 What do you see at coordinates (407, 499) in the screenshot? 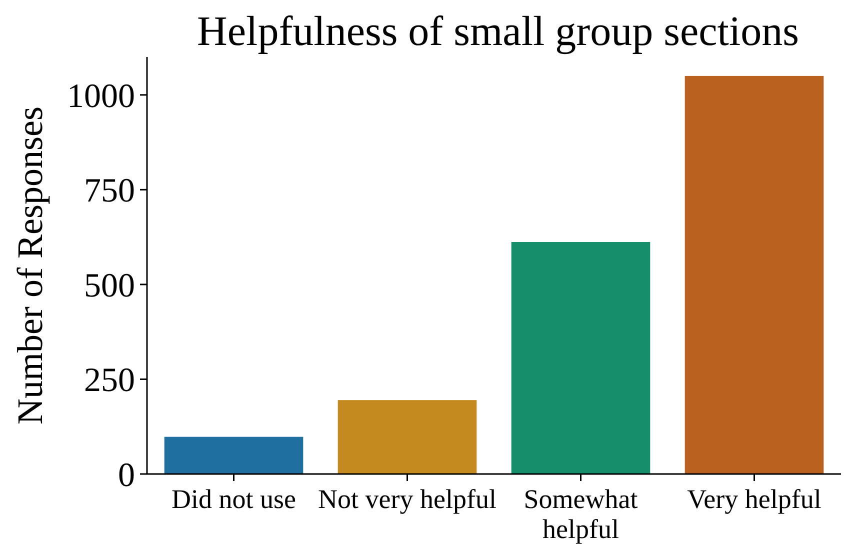
I see `x-tick-label: Not very helpful` at bounding box center [407, 499].